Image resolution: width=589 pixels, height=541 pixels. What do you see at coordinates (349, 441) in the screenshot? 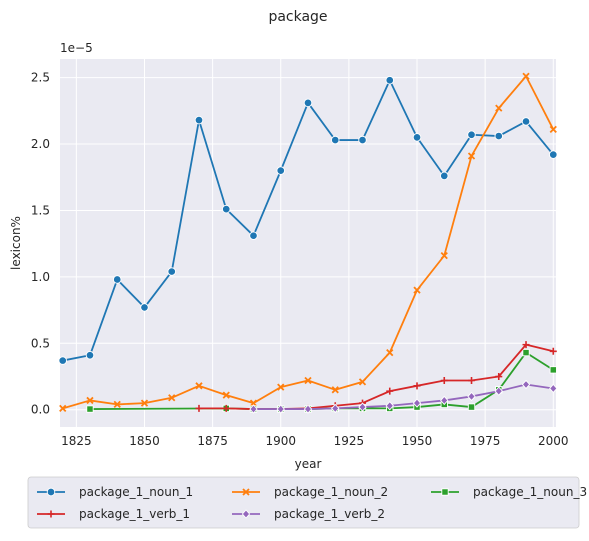
I see `x-tick-label: 1925` at bounding box center [349, 441].